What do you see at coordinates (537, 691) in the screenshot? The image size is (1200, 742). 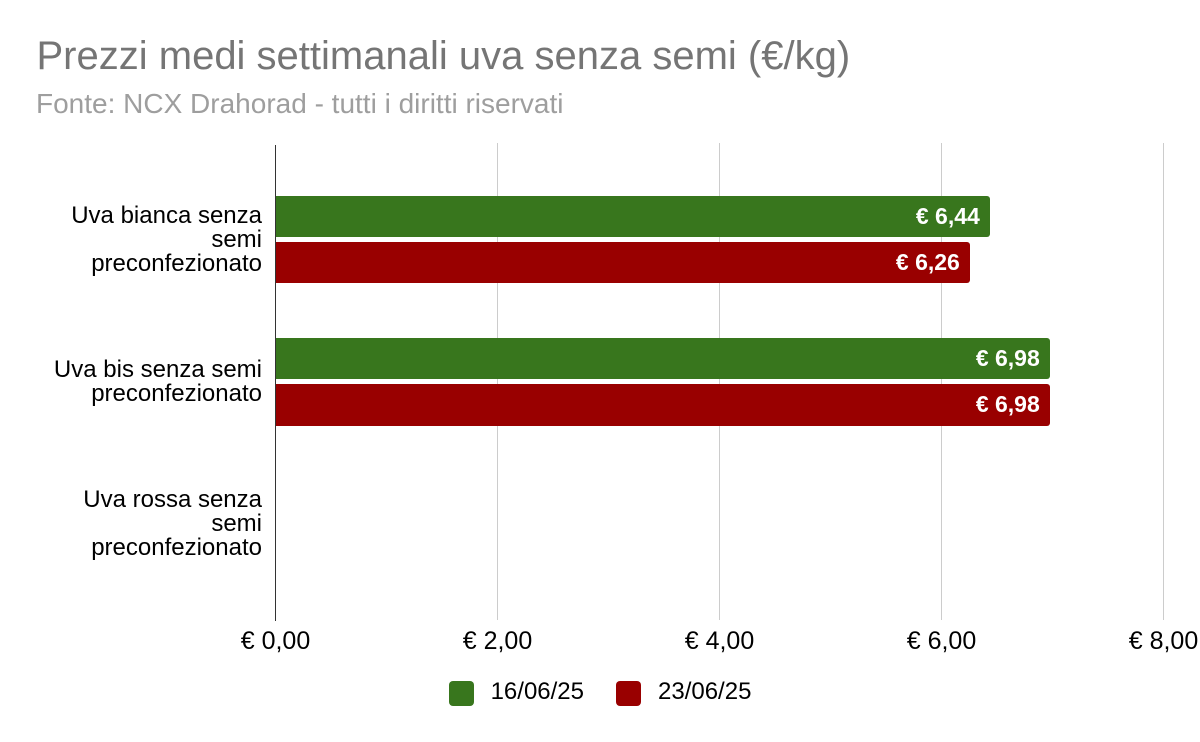 I see `legend-label: 16/06/25` at bounding box center [537, 691].